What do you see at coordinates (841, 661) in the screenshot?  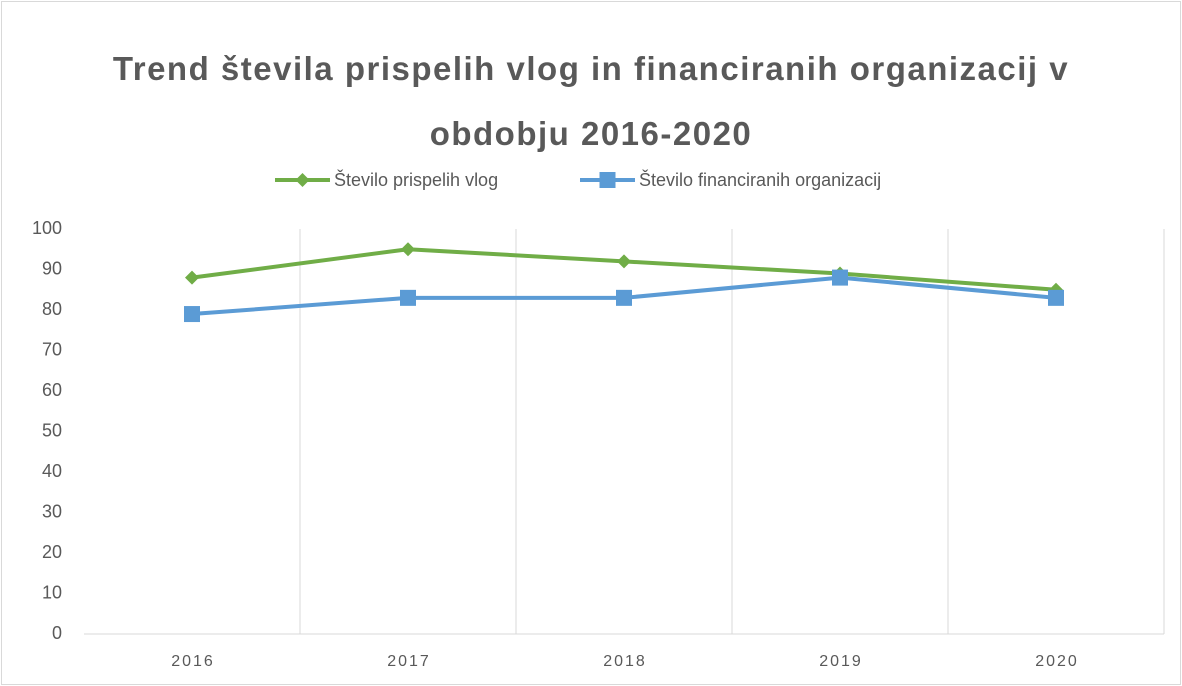 I see `x-tick-label: 2019` at bounding box center [841, 661].